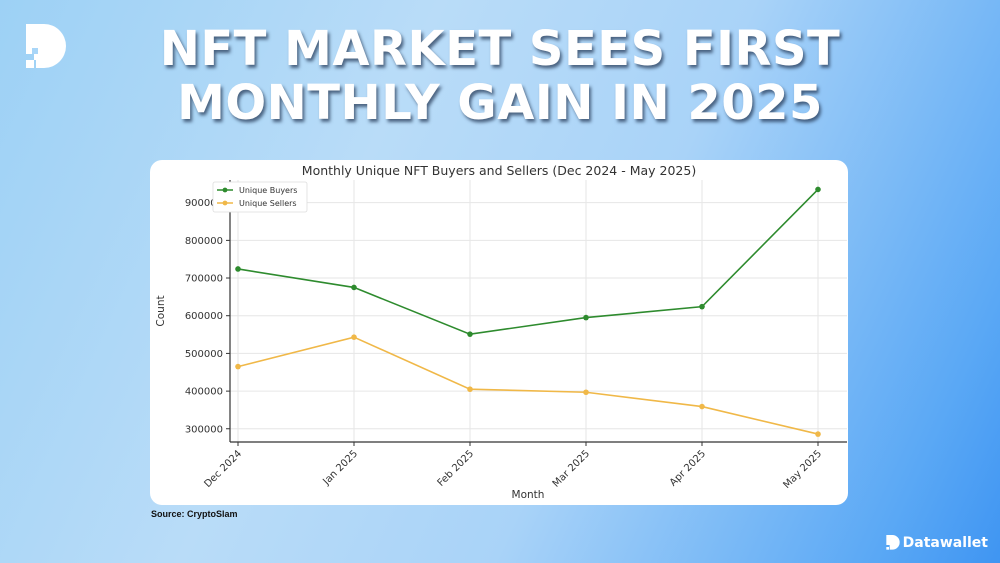 The image size is (1000, 563). I want to click on x-tick-label: Dec 2024, so click(223, 469).